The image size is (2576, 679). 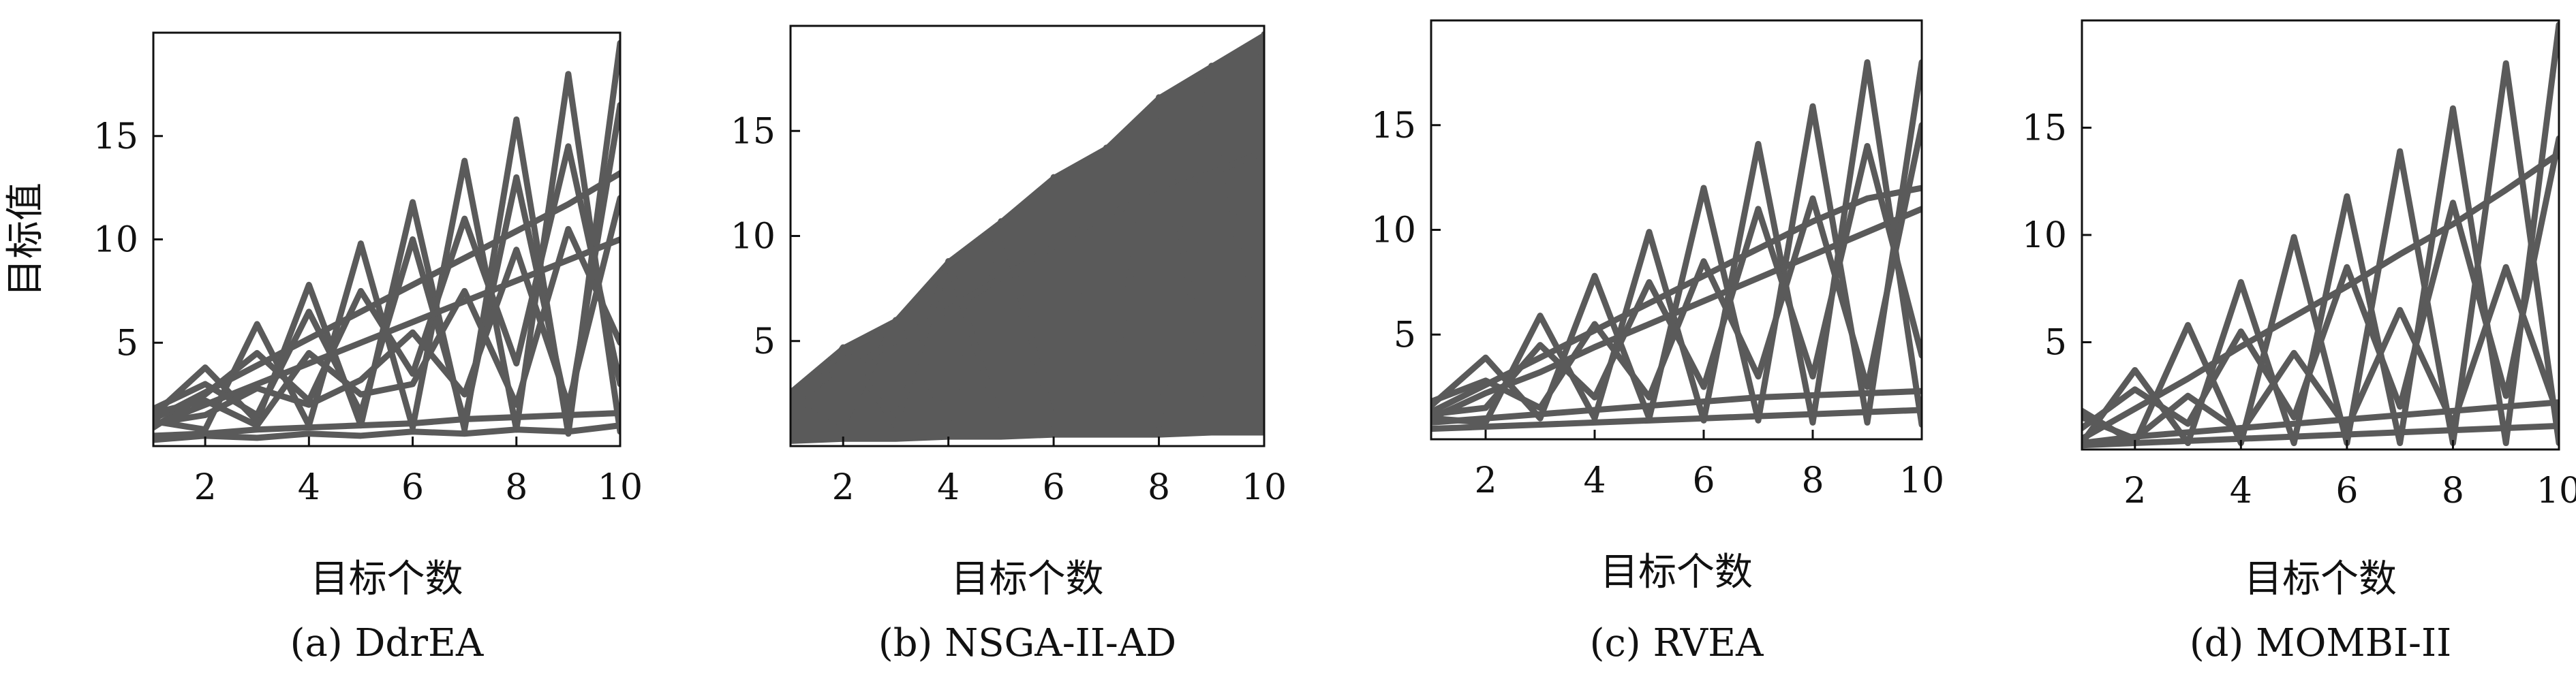 What do you see at coordinates (1676, 572) in the screenshot?
I see `x-axis-label-c: 目标个数` at bounding box center [1676, 572].